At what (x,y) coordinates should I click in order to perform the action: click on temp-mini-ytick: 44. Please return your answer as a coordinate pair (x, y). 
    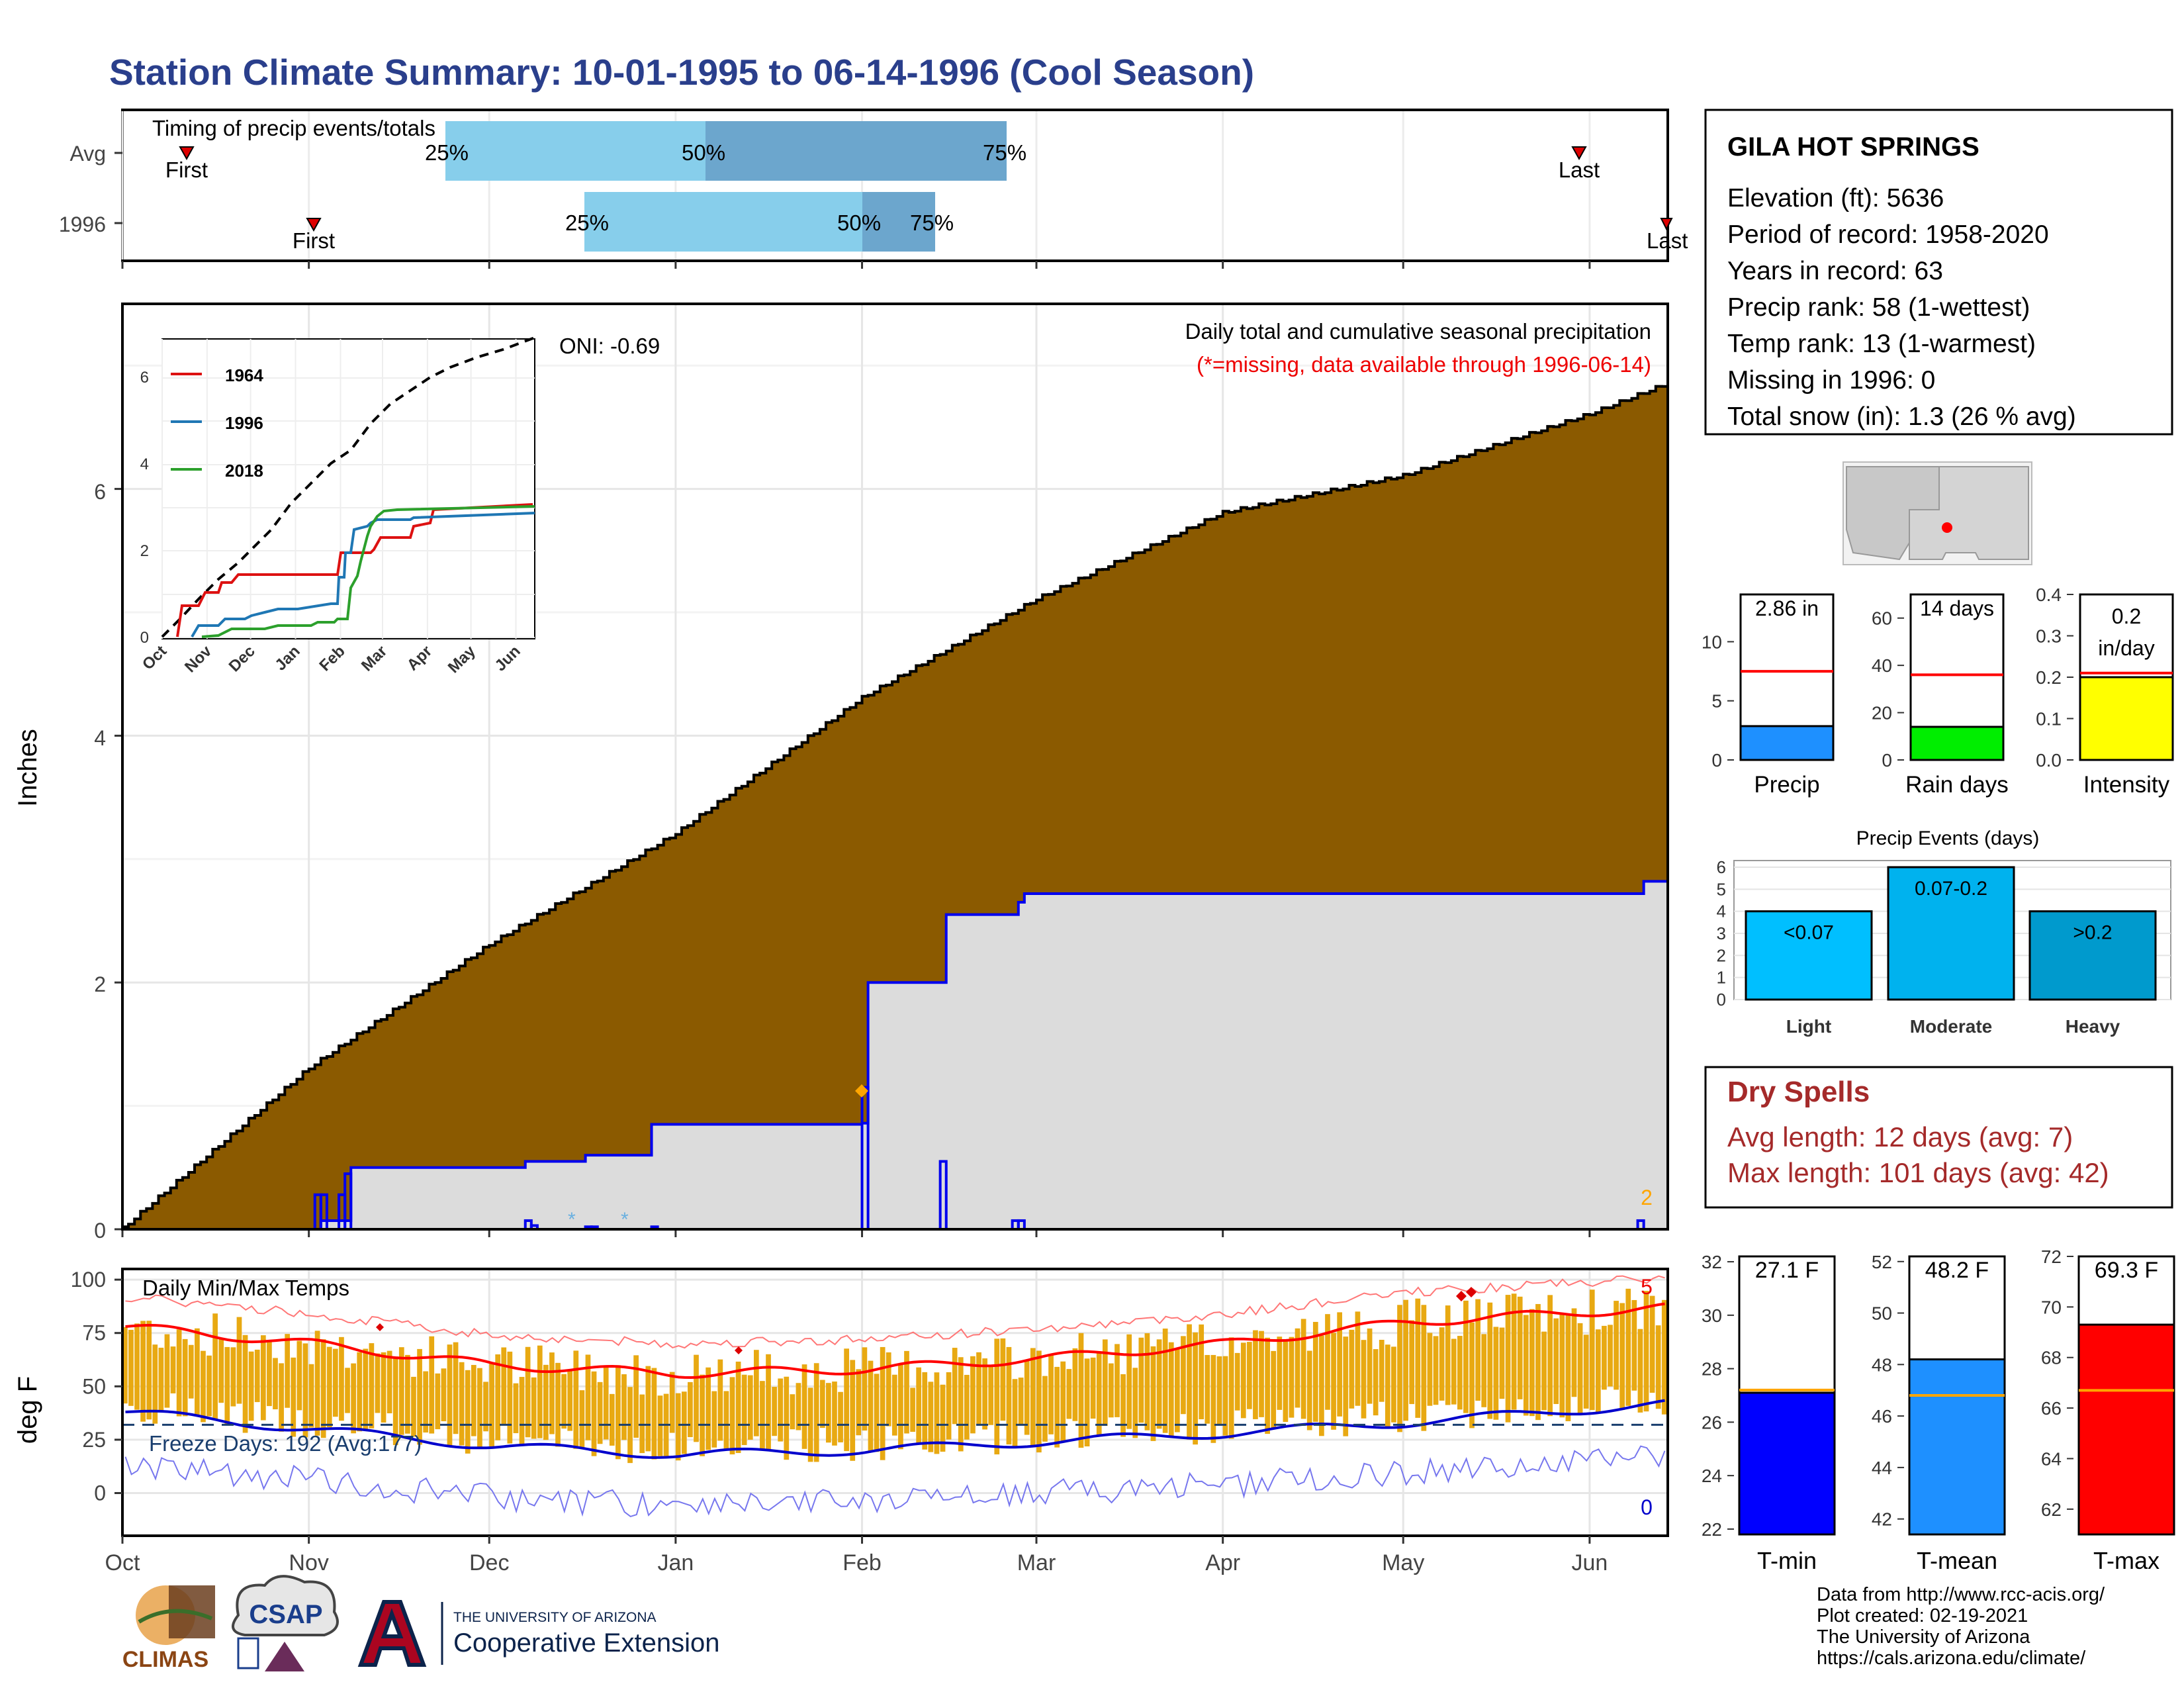
    Looking at the image, I should click on (1882, 1468).